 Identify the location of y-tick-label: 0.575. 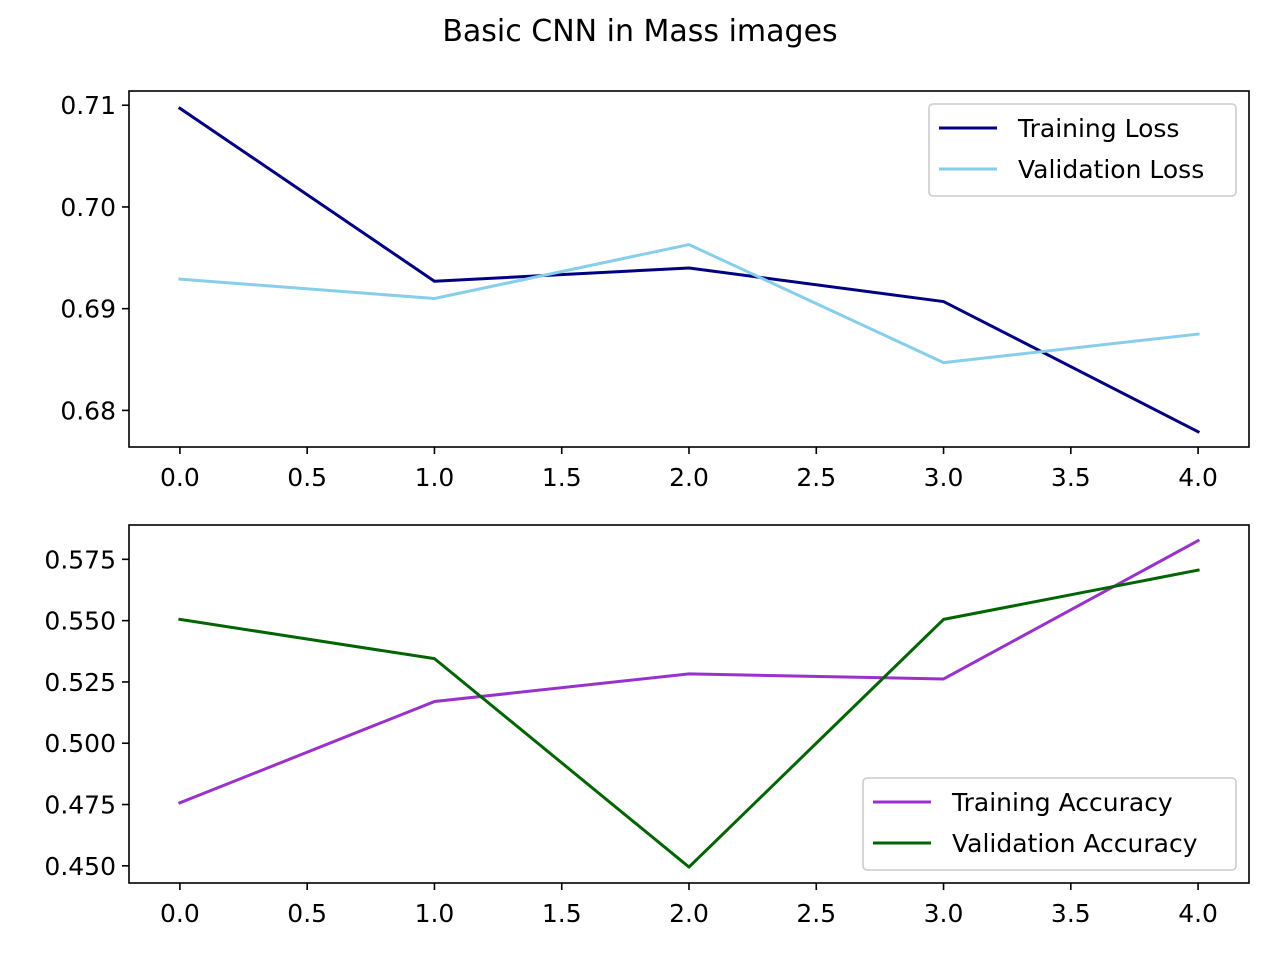
(80, 559).